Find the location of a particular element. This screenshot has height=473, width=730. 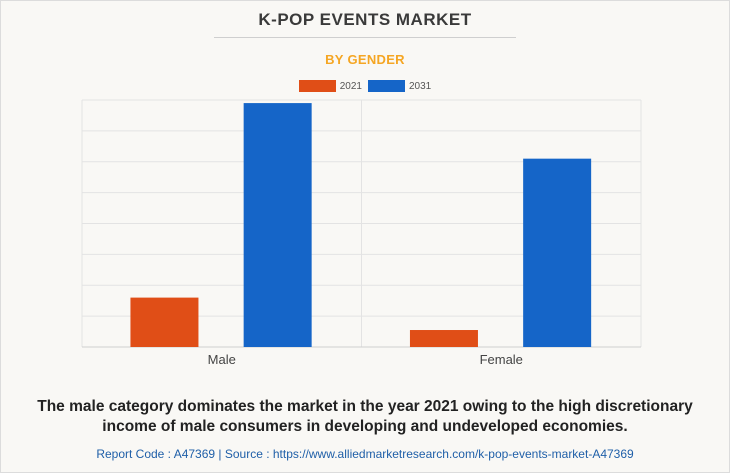

bar-female-2031 is located at coordinates (557, 252).